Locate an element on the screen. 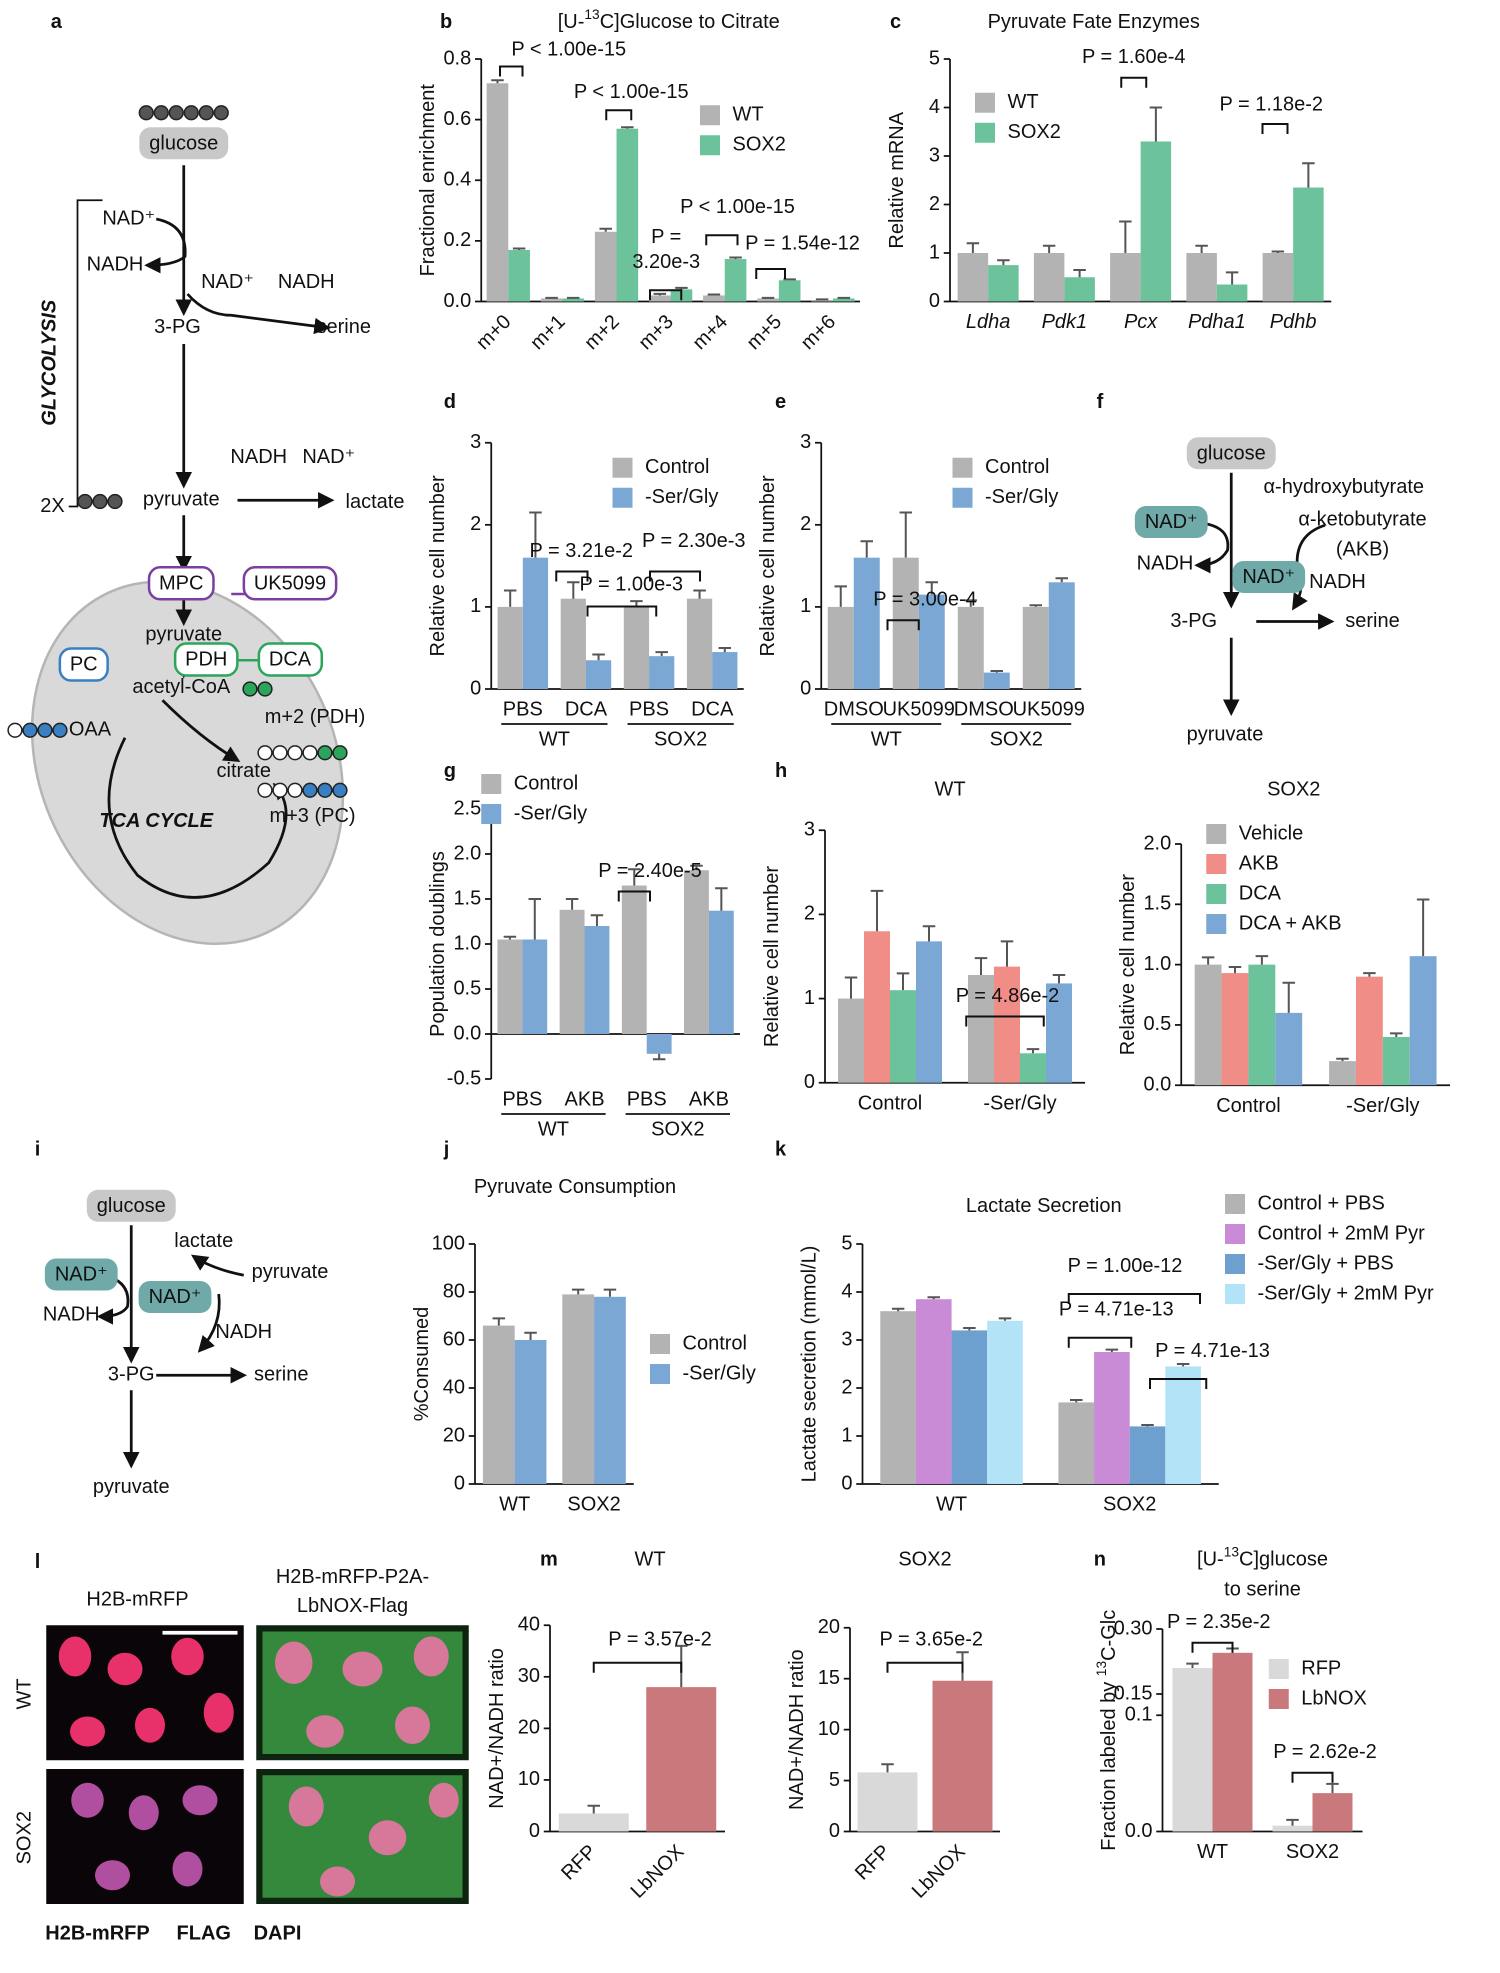 Image resolution: width=1500 pixels, height=1973 pixels. legend-label: WT is located at coordinates (1023, 102).